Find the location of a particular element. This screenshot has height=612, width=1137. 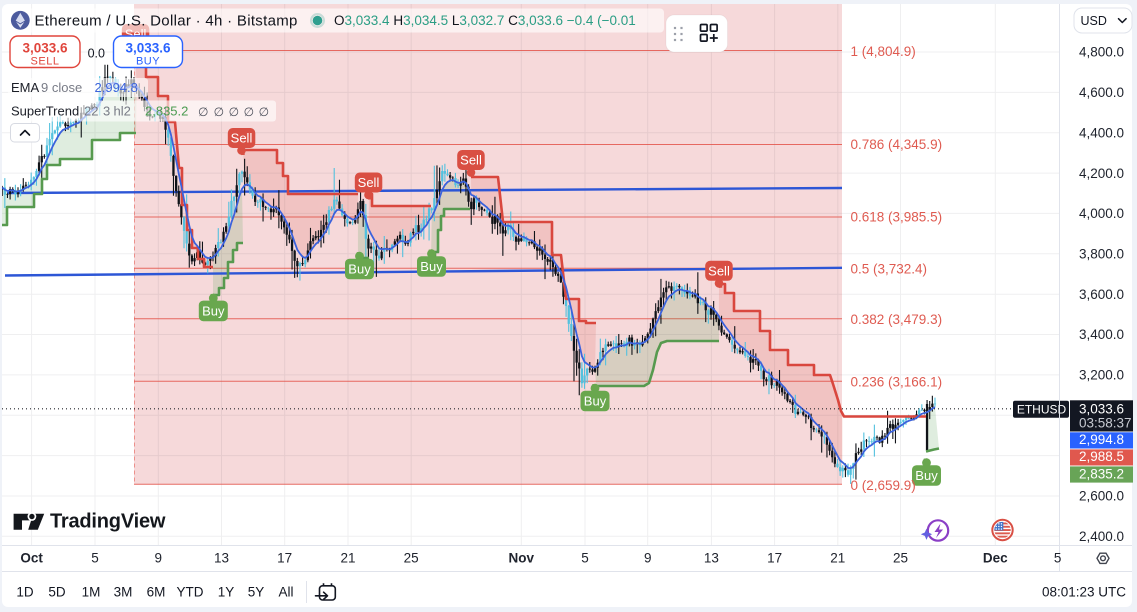

svg-text: 1D is located at coordinates (25, 592).